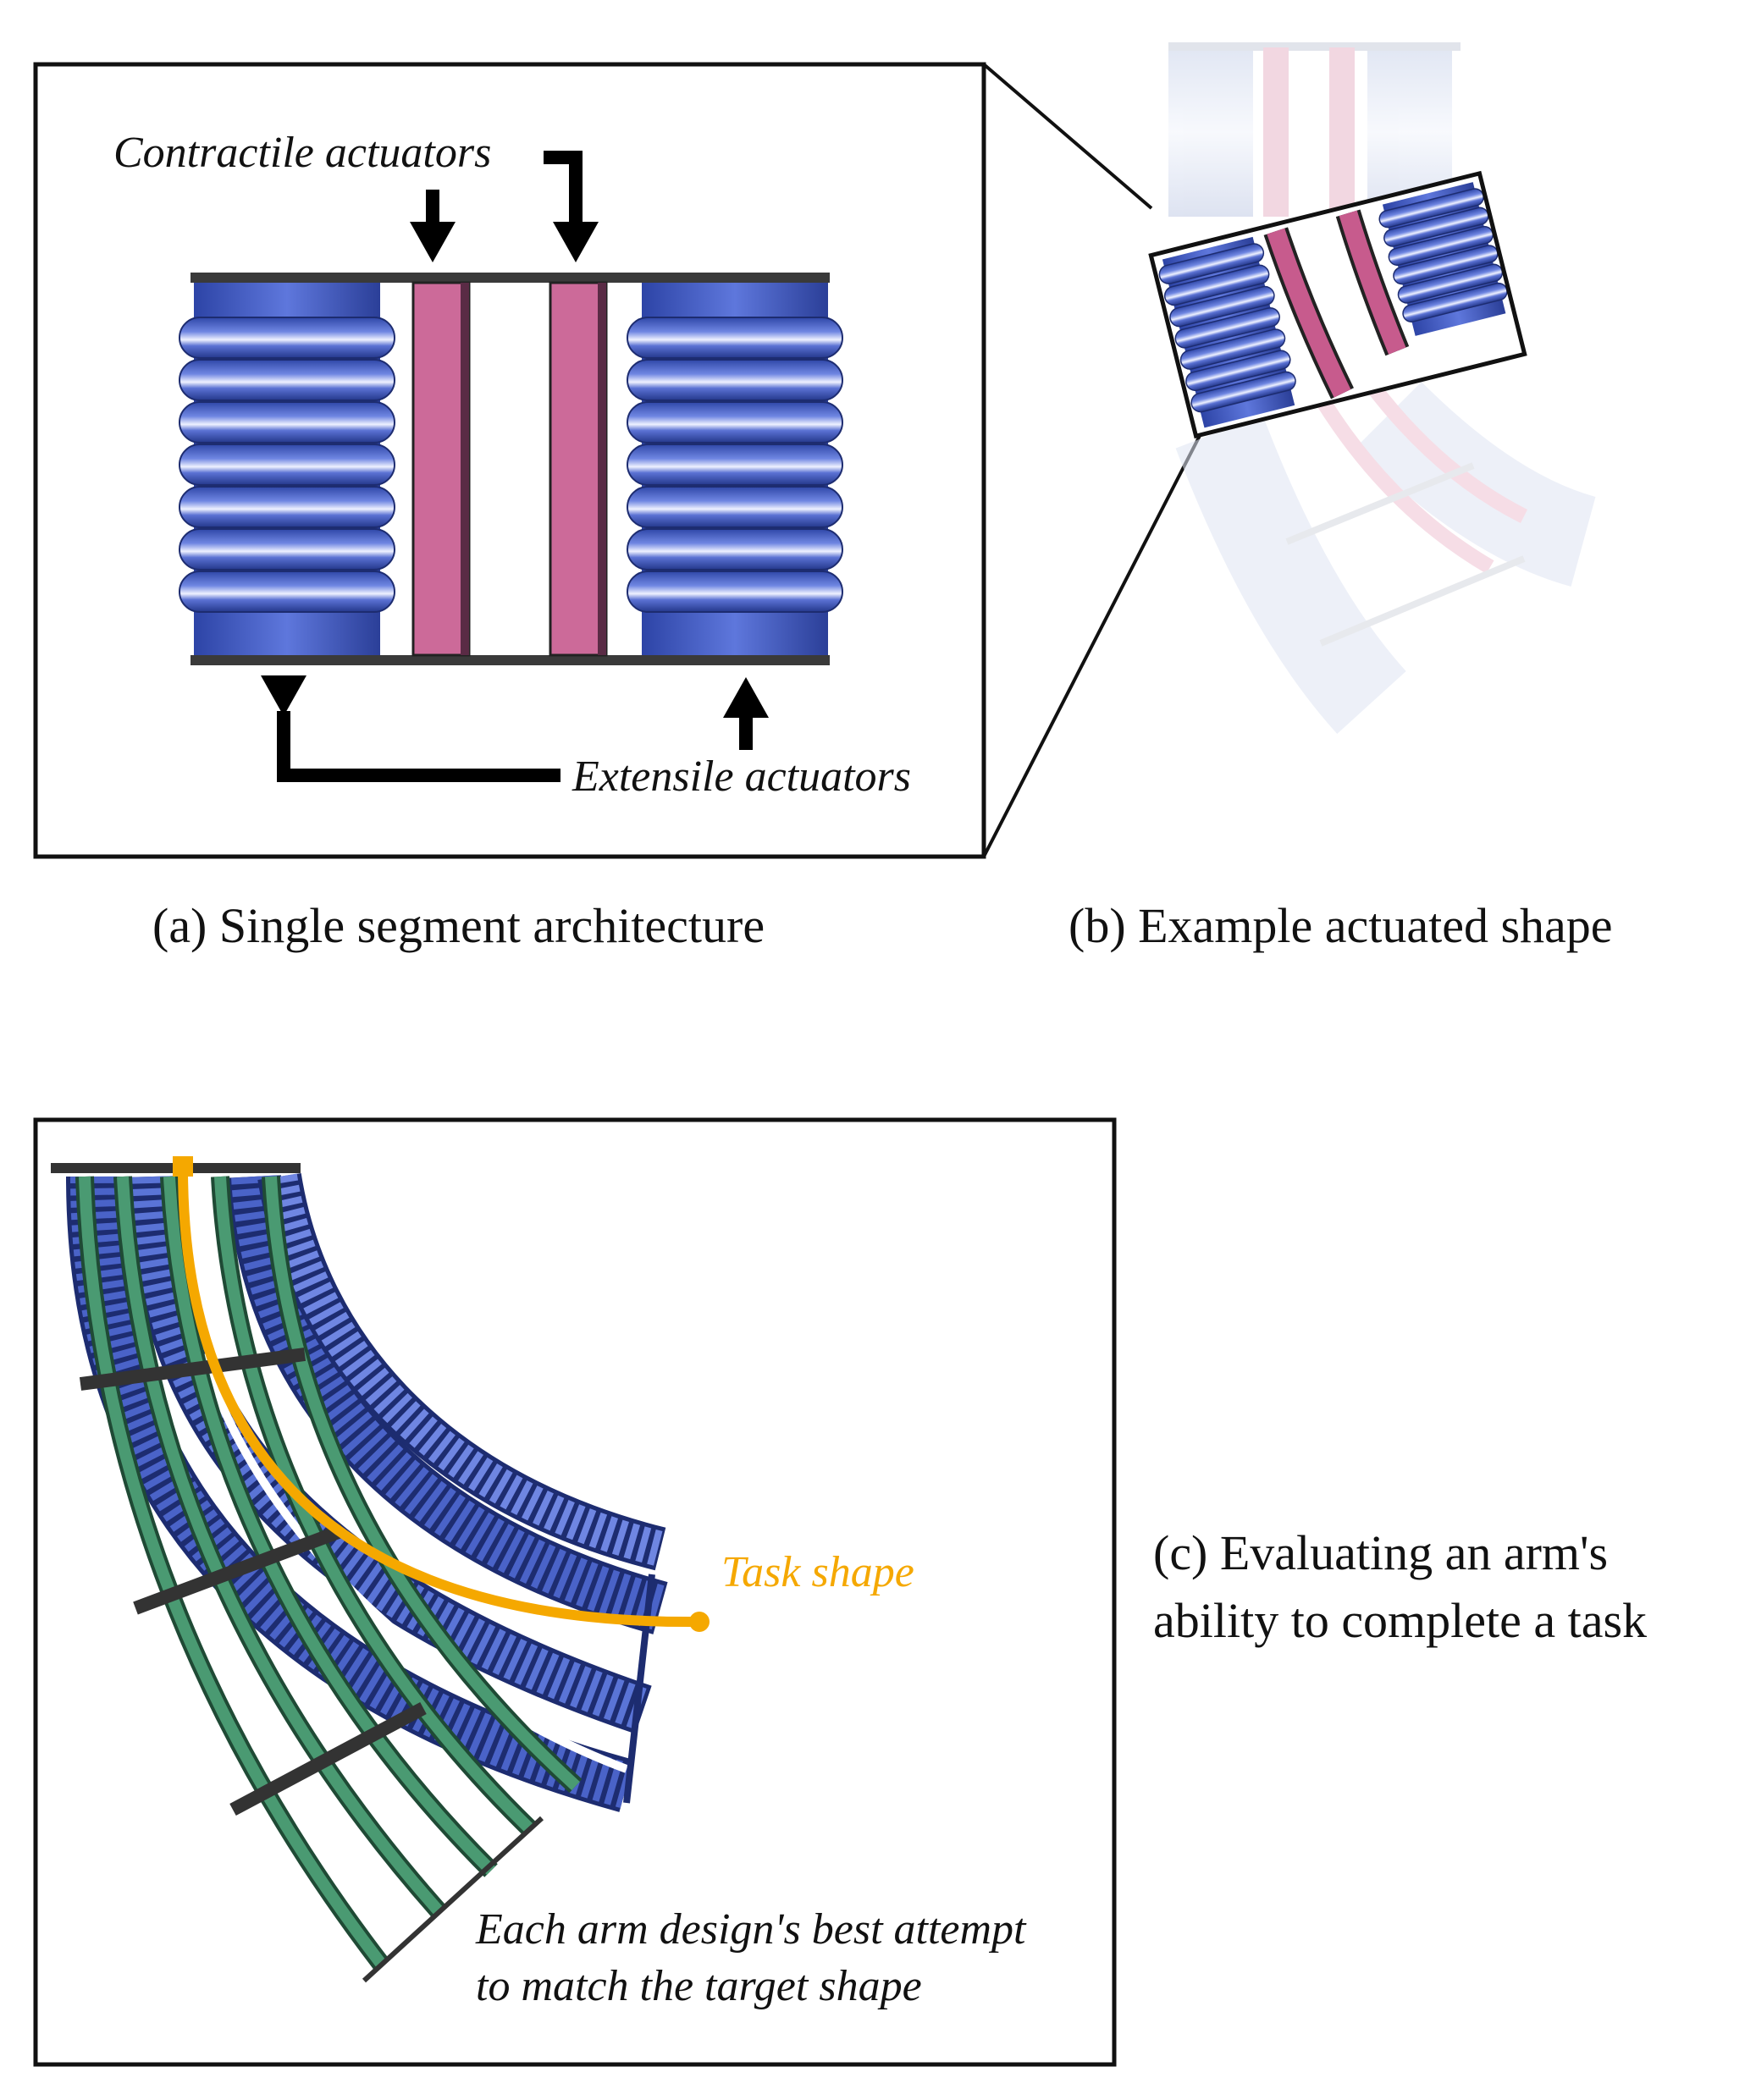  I want to click on attempt-label-line1: Each arm design's best attempt, so click(751, 1930).